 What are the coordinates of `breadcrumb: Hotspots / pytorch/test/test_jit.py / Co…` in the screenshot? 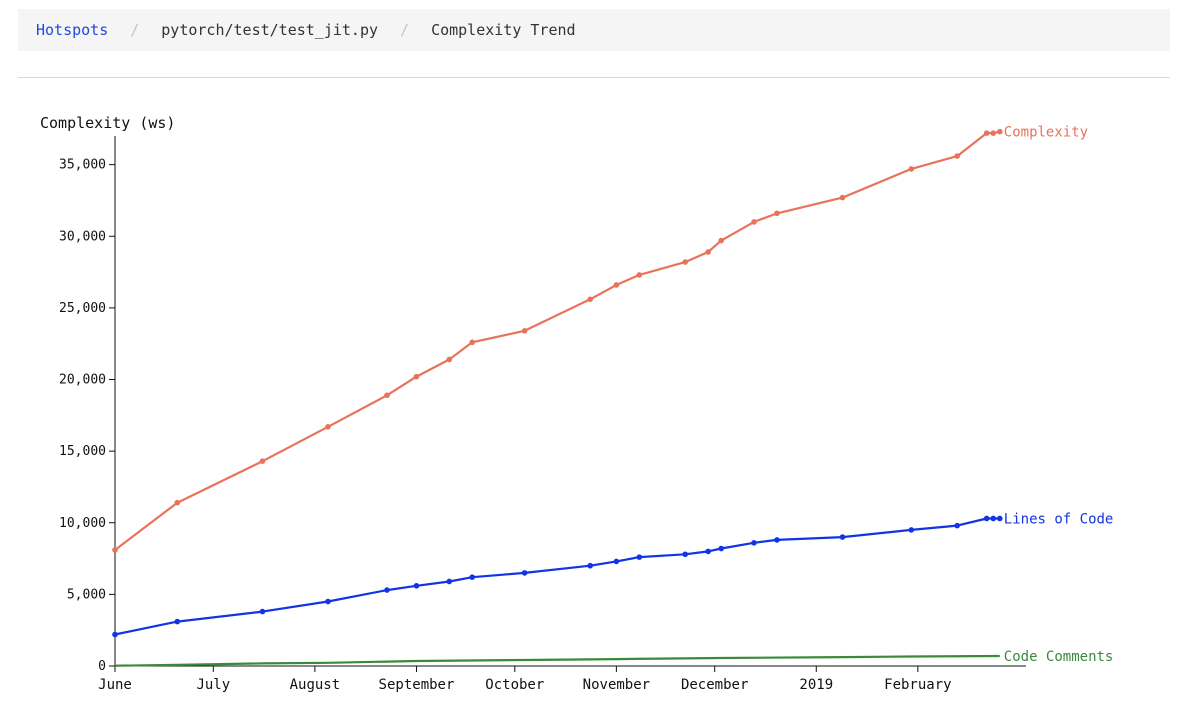 It's located at (594, 30).